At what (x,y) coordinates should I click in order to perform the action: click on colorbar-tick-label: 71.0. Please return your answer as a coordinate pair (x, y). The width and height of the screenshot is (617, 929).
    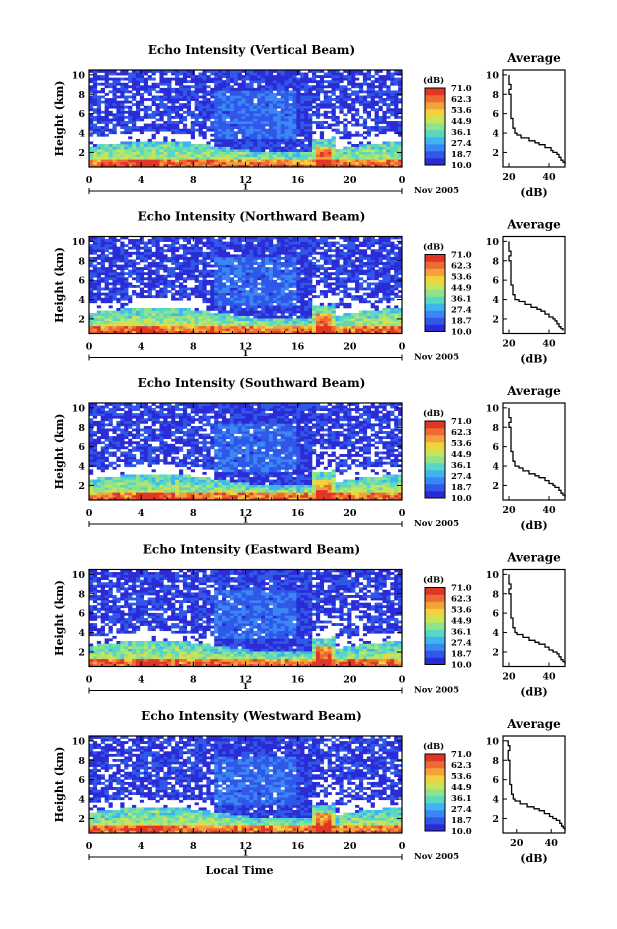
    Looking at the image, I should click on (461, 89).